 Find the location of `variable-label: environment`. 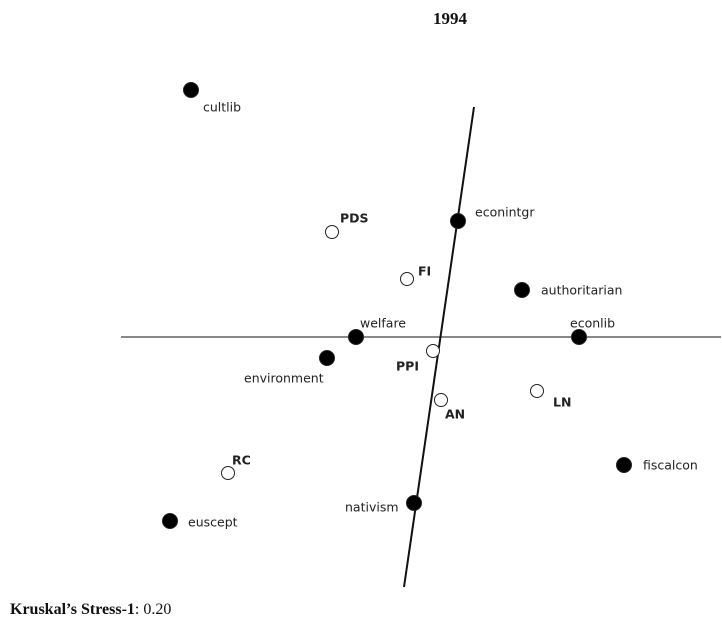

variable-label: environment is located at coordinates (284, 378).